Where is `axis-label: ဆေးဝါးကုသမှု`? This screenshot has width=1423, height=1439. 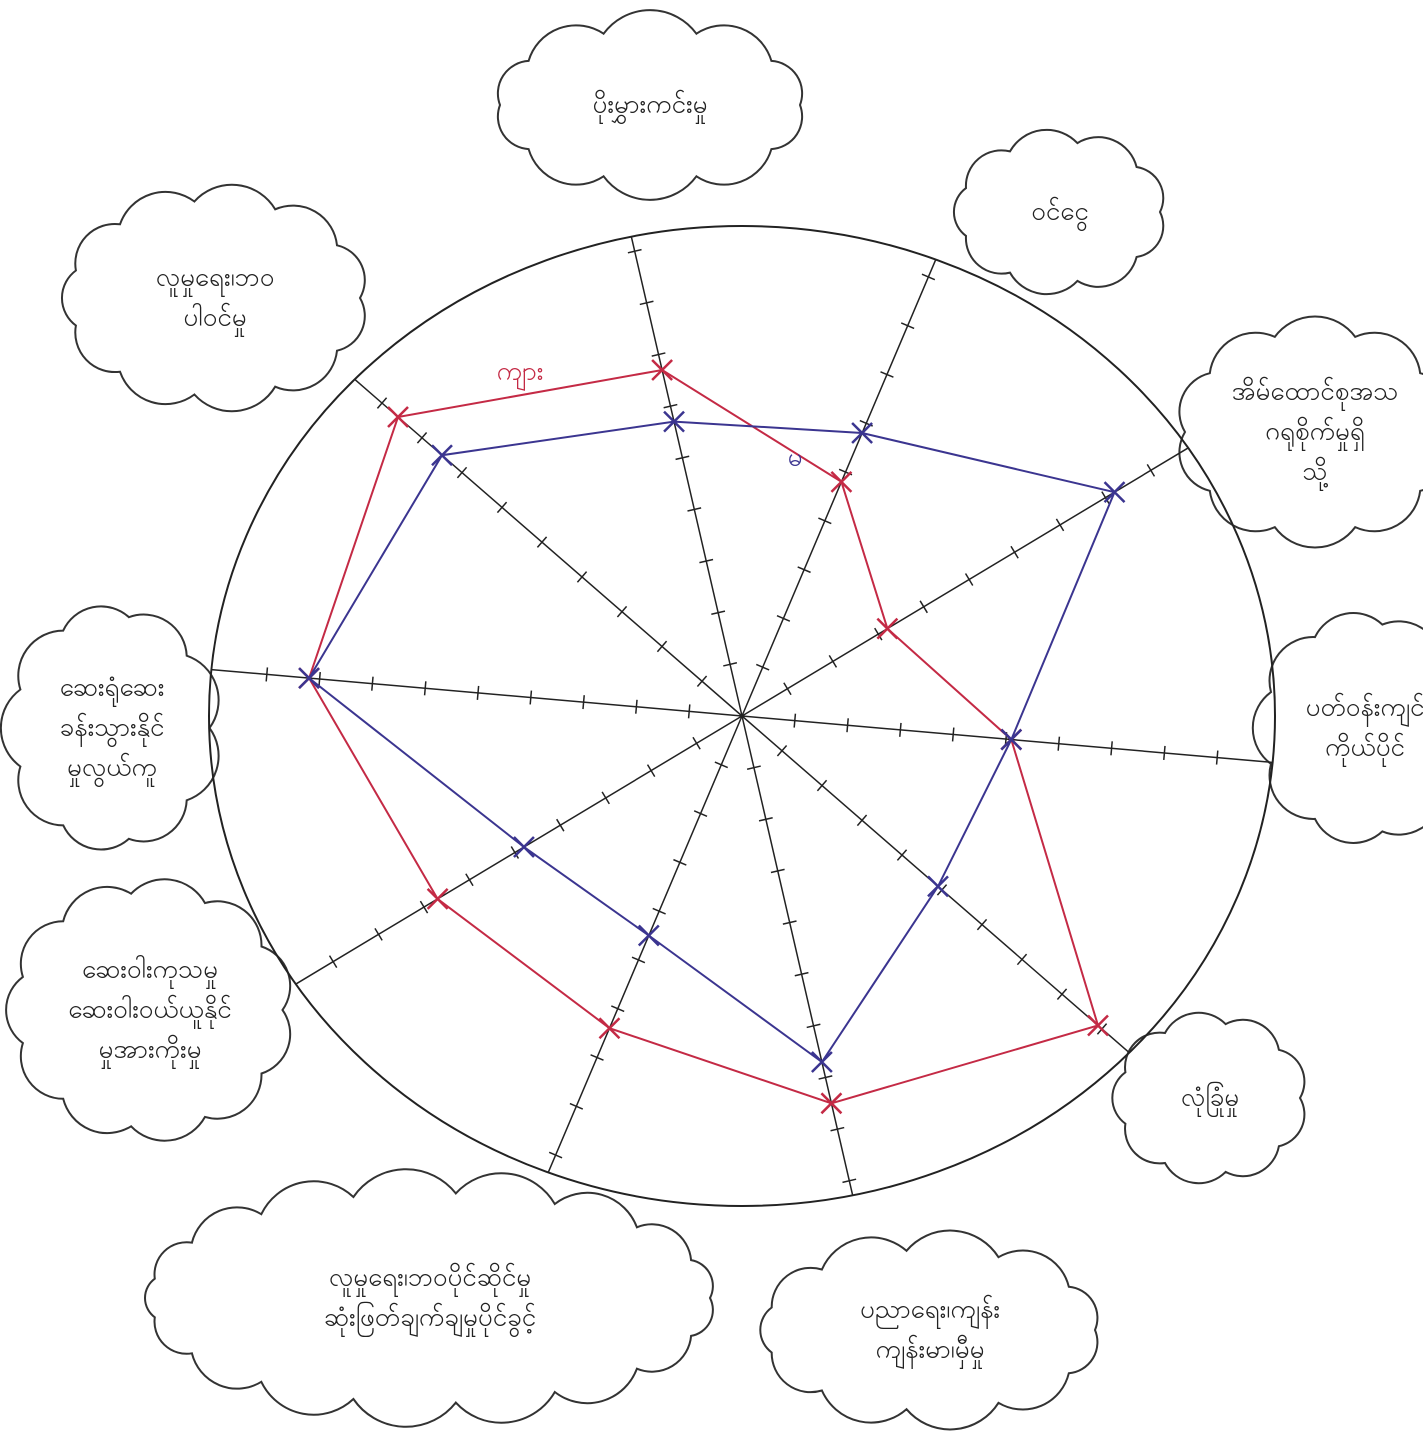 axis-label: ဆေးဝါးကုသမှု is located at coordinates (150, 972).